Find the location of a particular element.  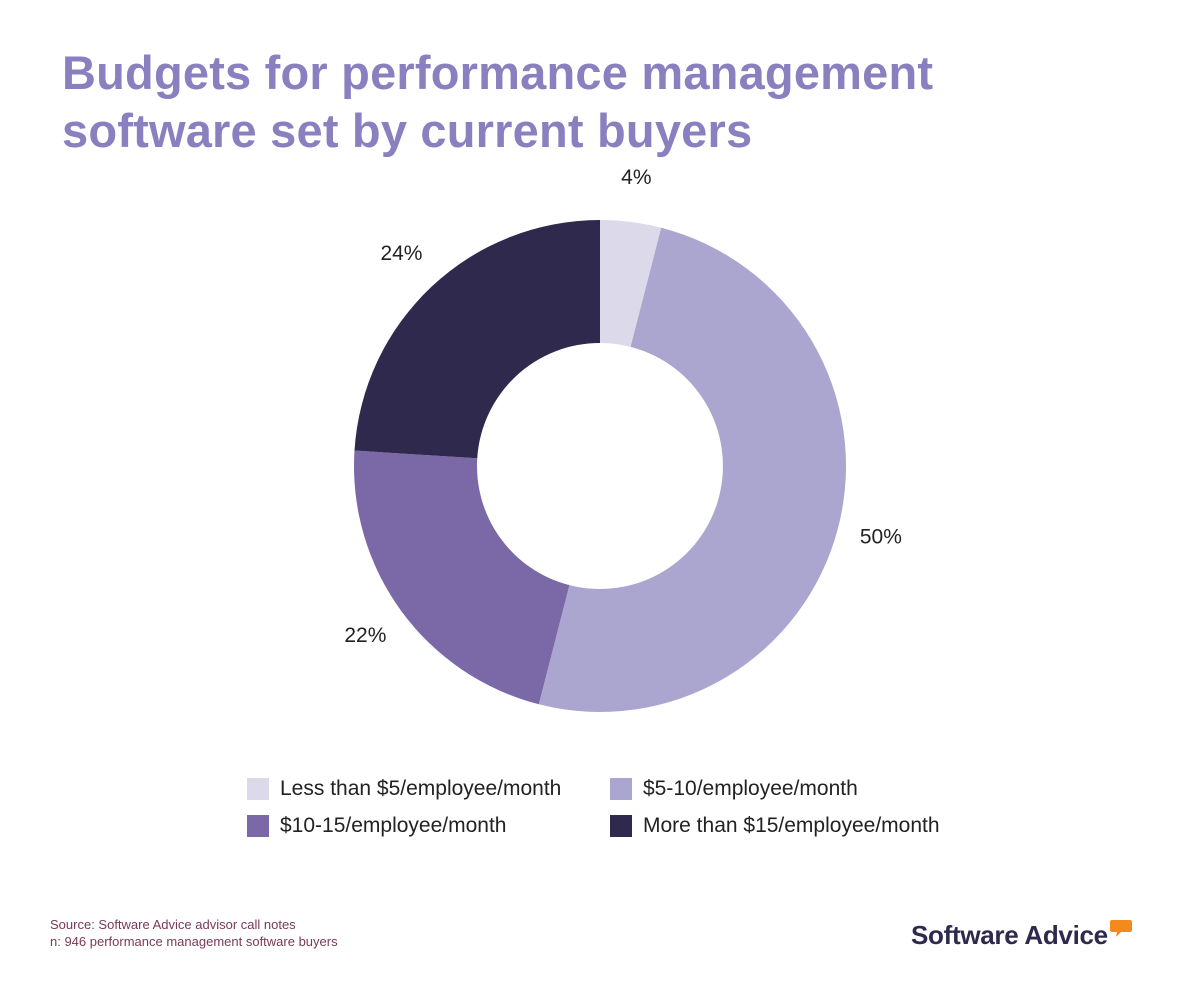

software-advice-logo: Software Advice is located at coordinates (1021, 935).